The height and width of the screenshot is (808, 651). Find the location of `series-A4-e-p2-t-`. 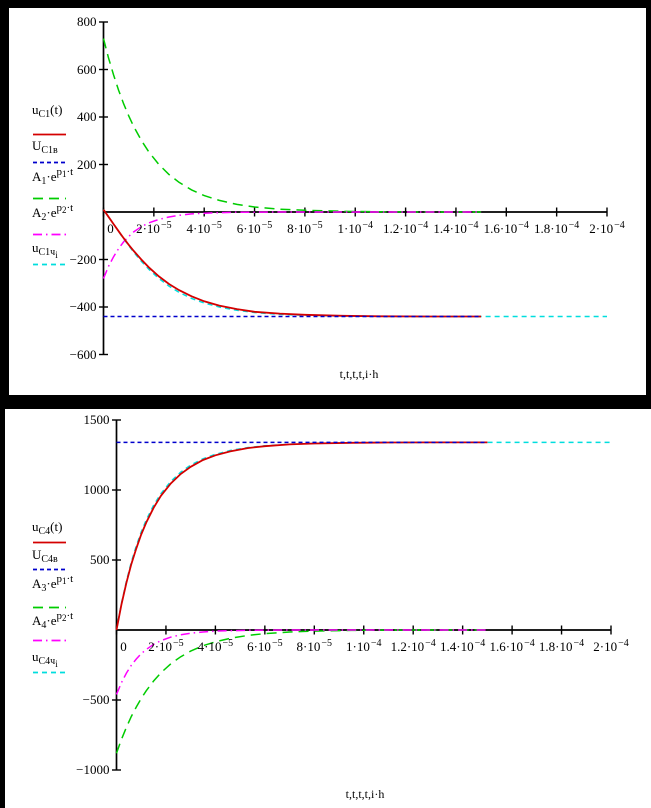

series-A4-e-p2-t- is located at coordinates (301, 662).